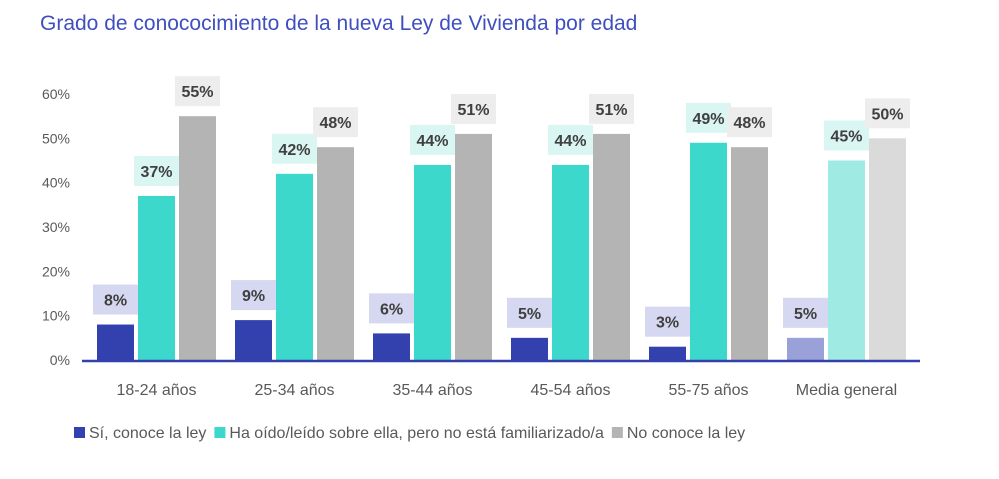  What do you see at coordinates (686, 433) in the screenshot?
I see `legend-label: No conoce la ley` at bounding box center [686, 433].